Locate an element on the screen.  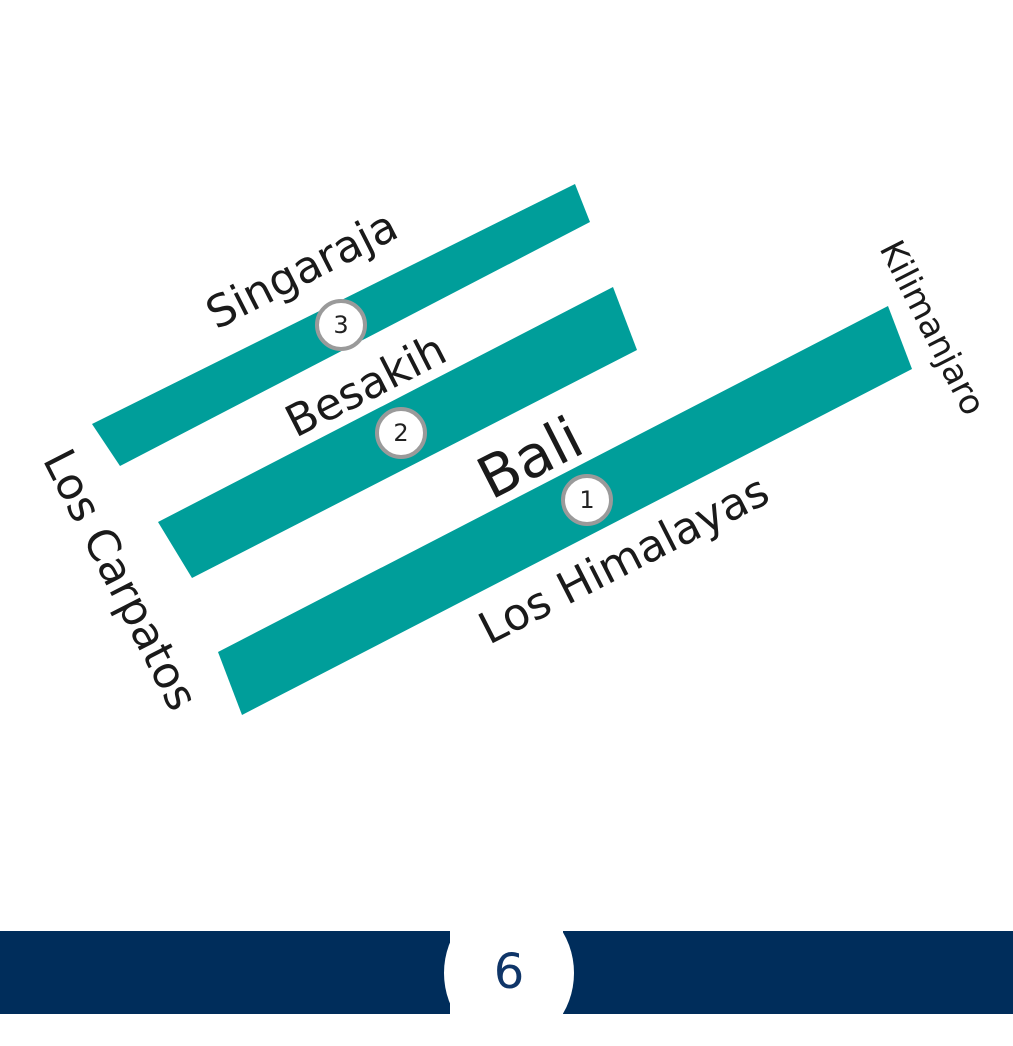
marker-3-number: 3 is located at coordinates (340, 325).